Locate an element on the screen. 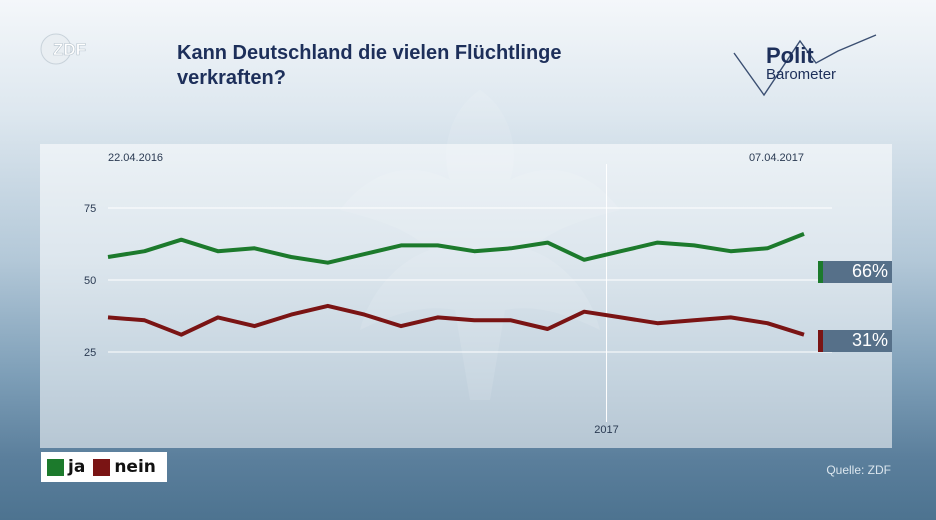  value-label-ja: 66% is located at coordinates (869, 271).